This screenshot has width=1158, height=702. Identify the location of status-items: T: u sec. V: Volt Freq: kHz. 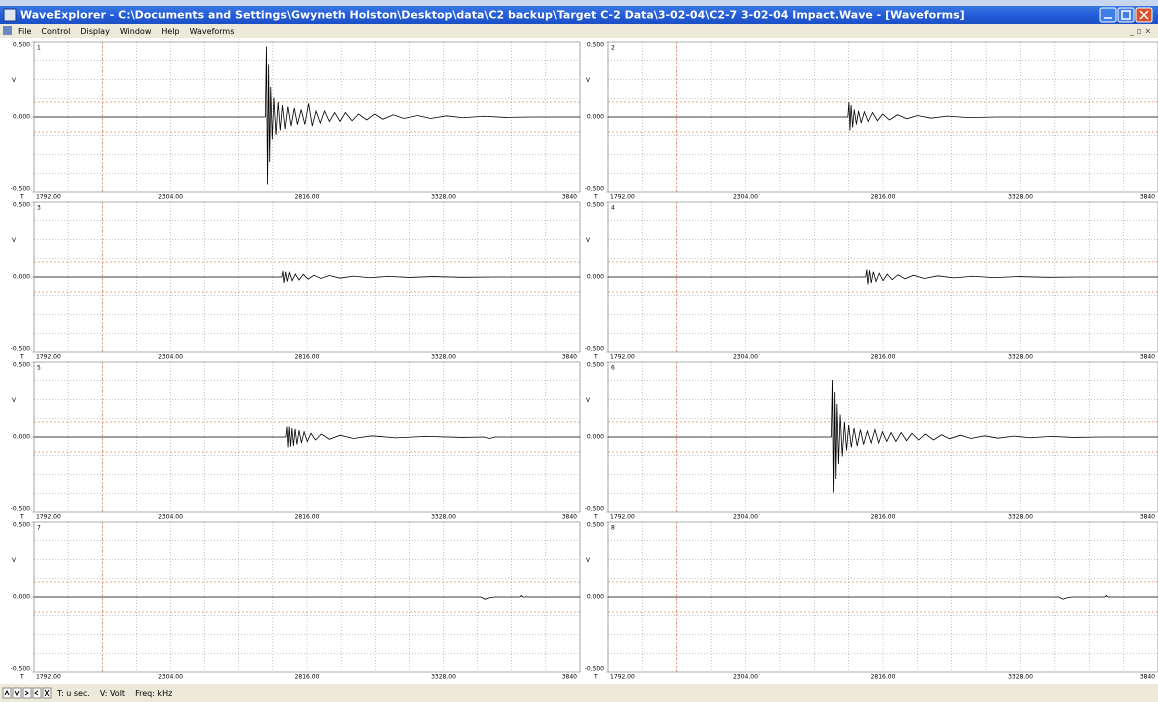
(114, 693).